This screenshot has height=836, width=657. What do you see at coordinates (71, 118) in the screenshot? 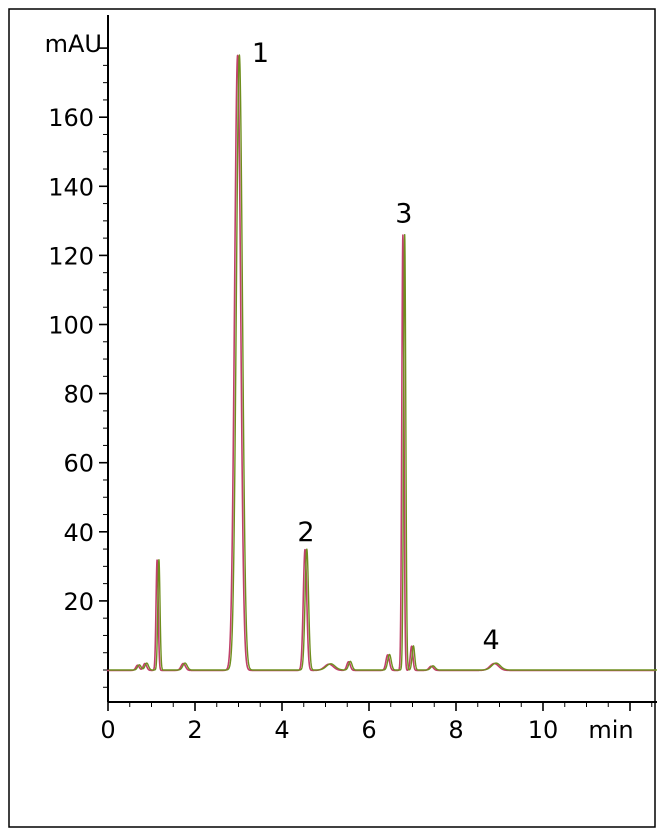
I see `y-tick-label: 160` at bounding box center [71, 118].